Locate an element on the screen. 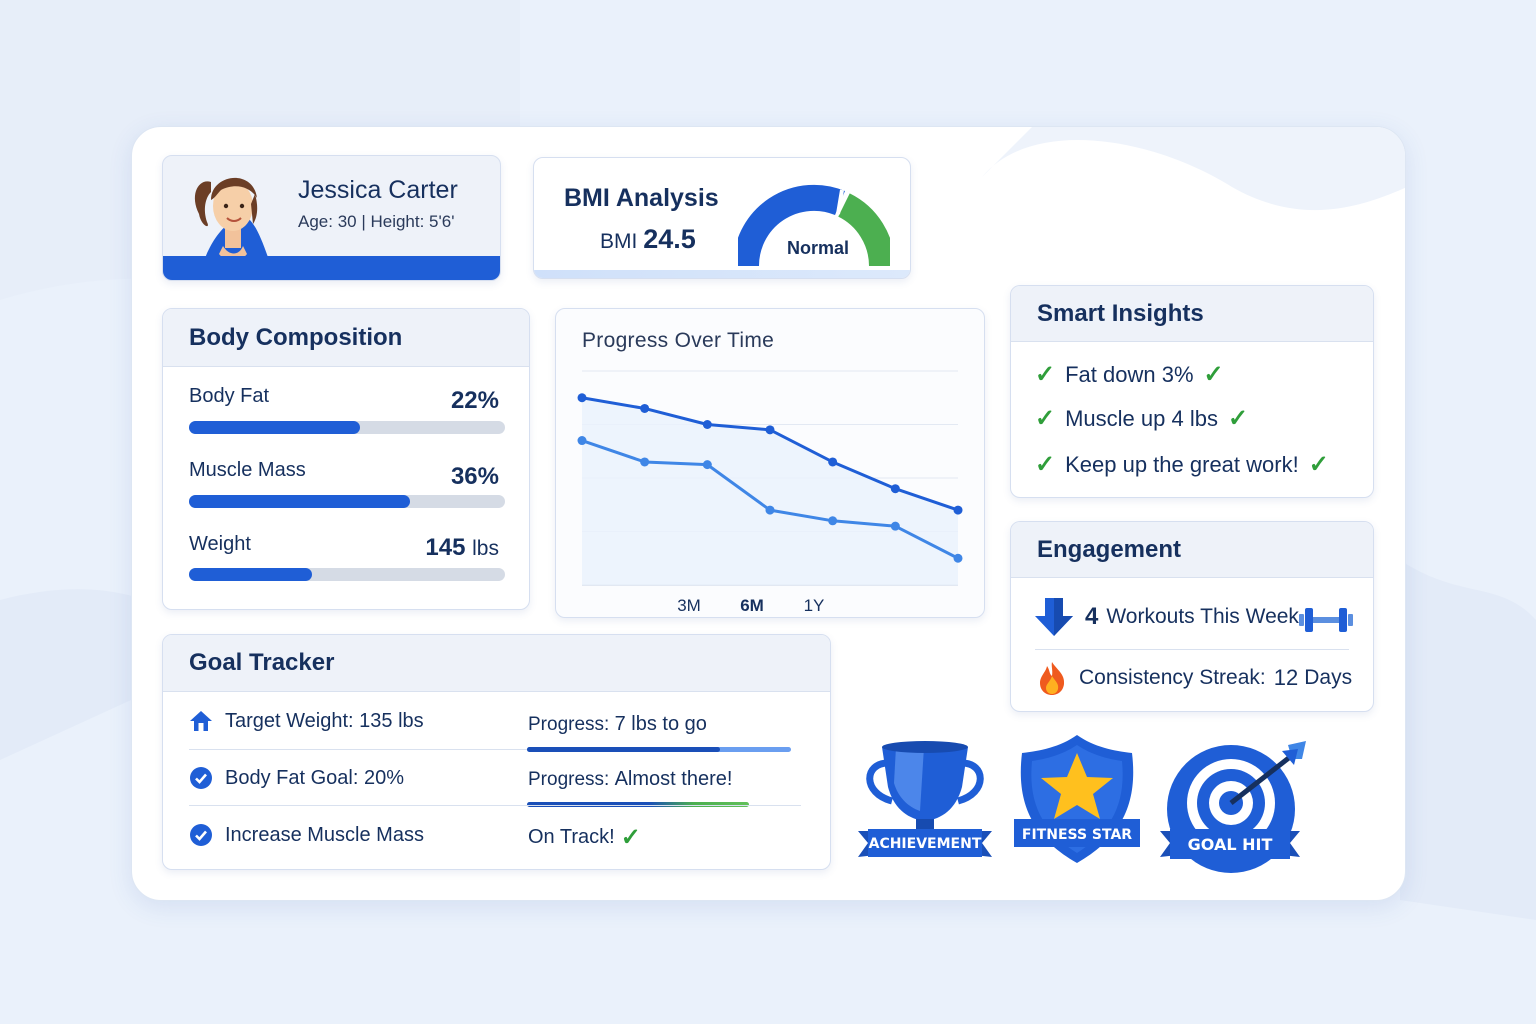 This screenshot has width=1536, height=1024. streak-label: Consistency Streak: is located at coordinates (1172, 677).